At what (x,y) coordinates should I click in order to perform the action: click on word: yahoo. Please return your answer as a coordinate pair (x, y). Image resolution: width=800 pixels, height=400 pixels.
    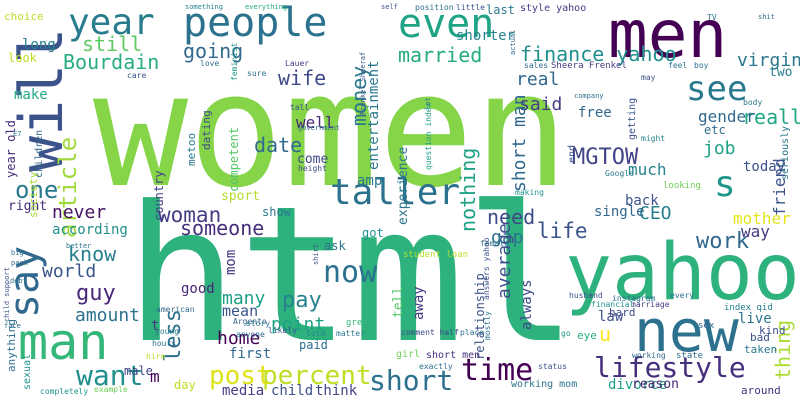
    Looking at the image, I should click on (682, 273).